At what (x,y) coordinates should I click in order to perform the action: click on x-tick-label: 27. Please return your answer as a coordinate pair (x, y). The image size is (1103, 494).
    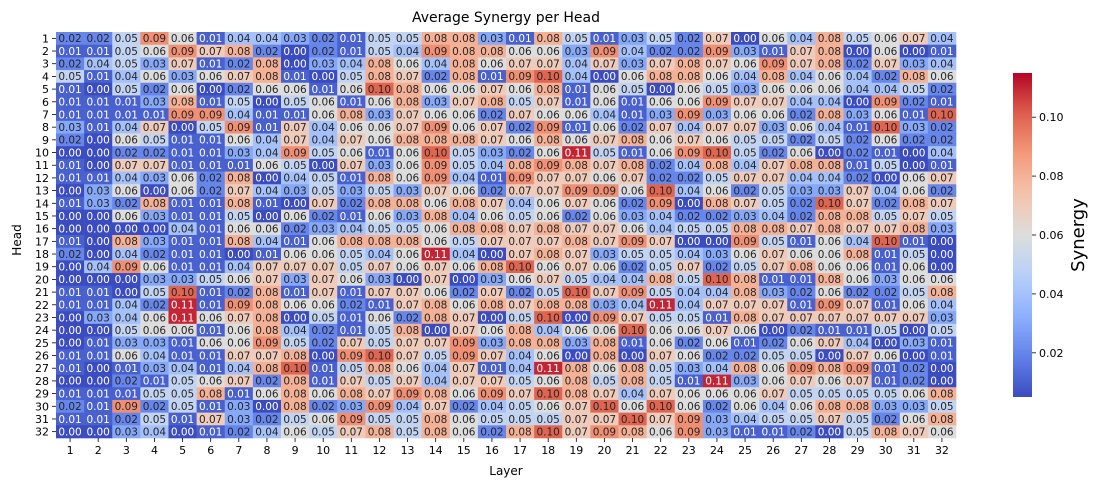
    Looking at the image, I should click on (801, 450).